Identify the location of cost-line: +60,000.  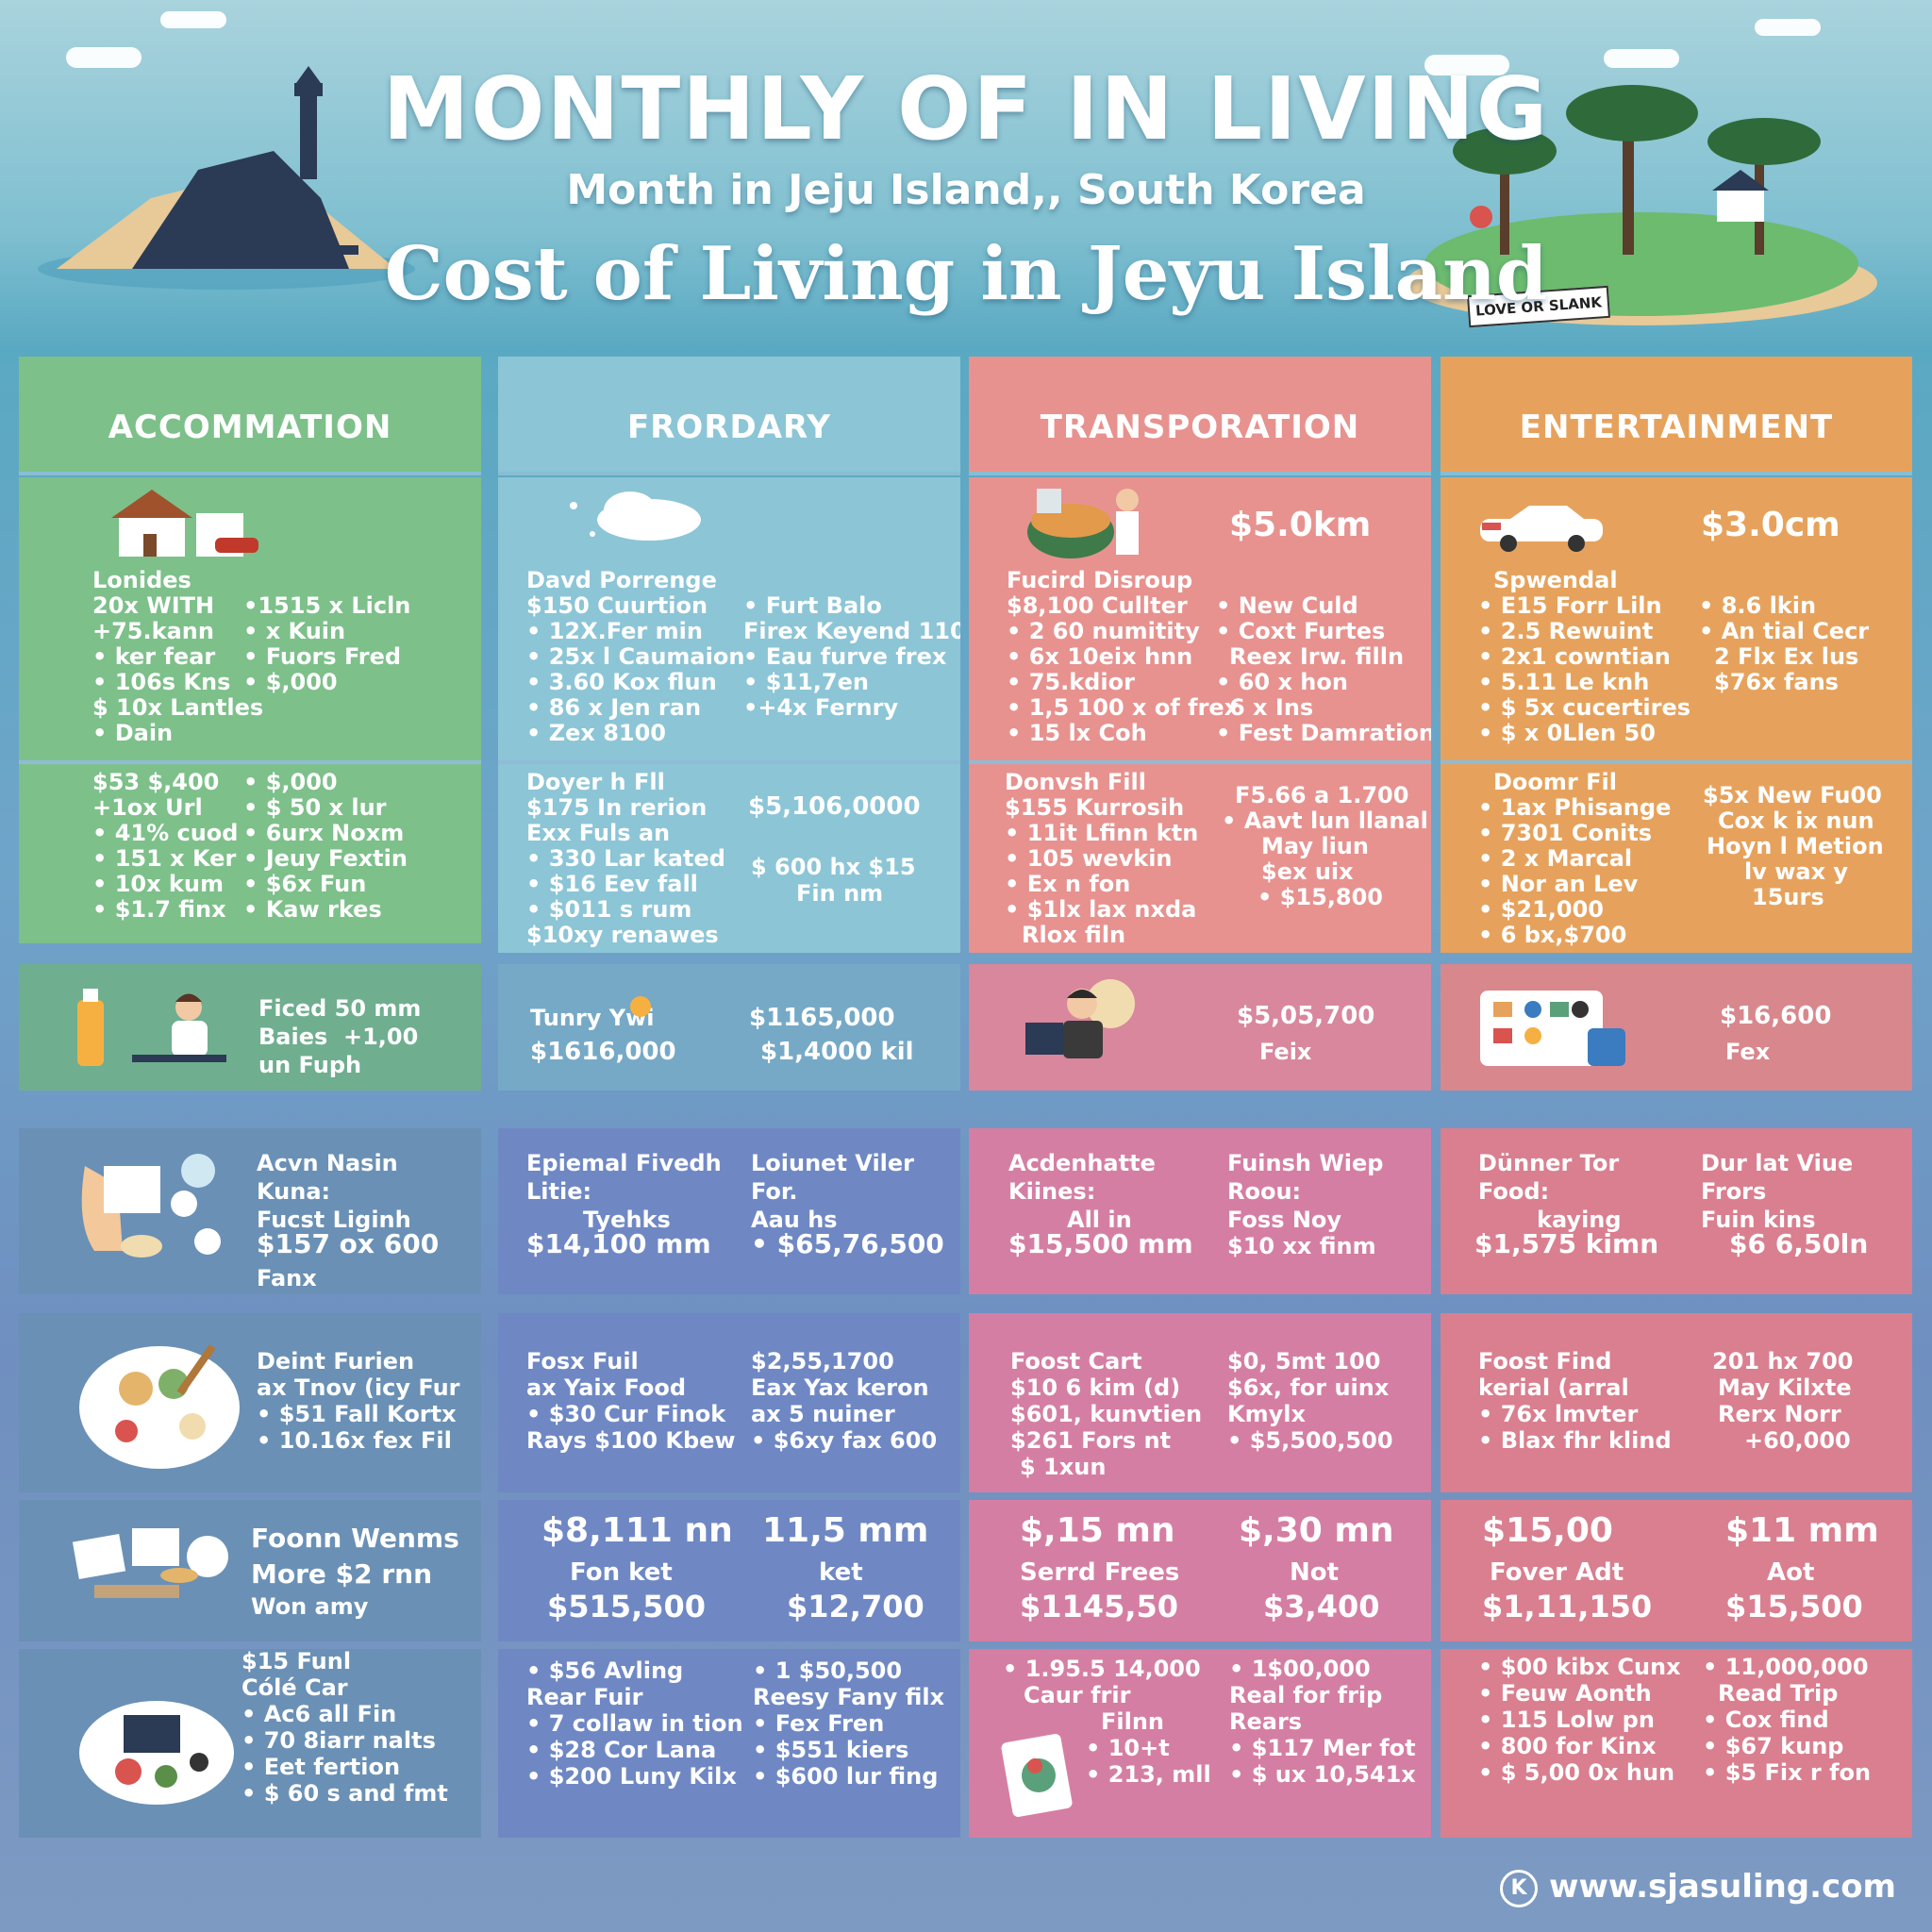
(1797, 1441).